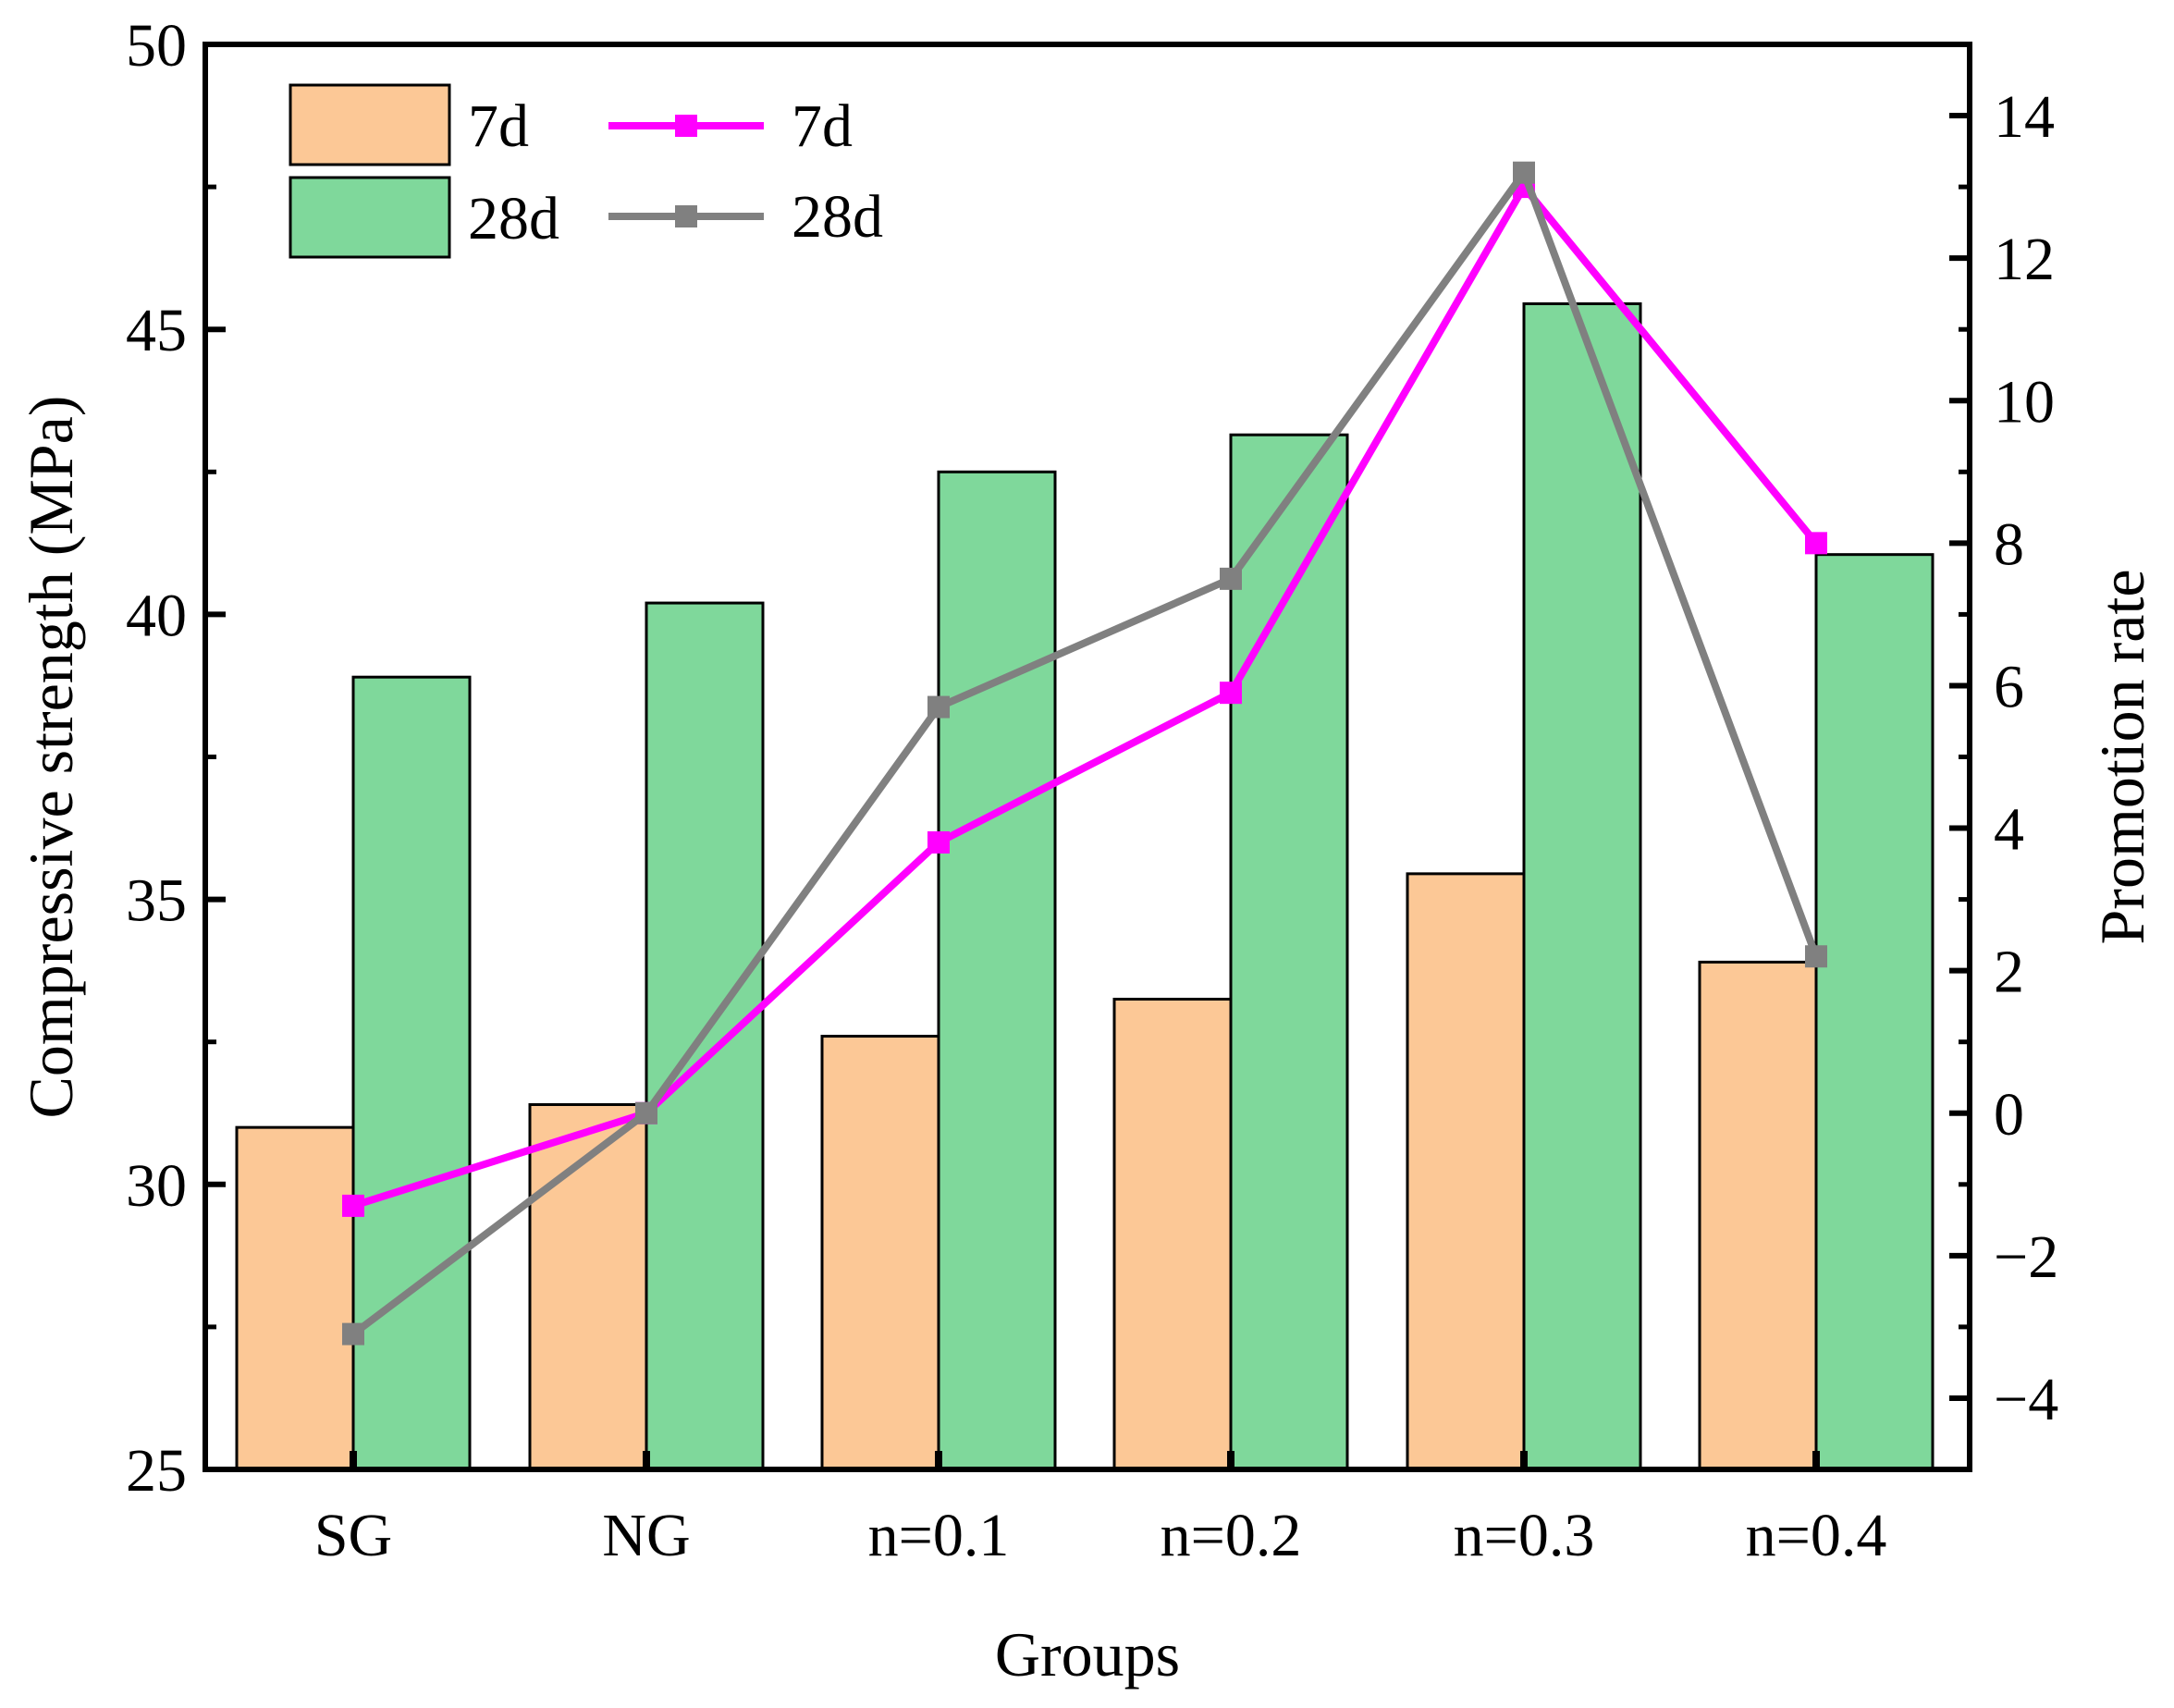 The height and width of the screenshot is (1708, 2174). I want to click on y2-tick-label: 6, so click(2009, 686).